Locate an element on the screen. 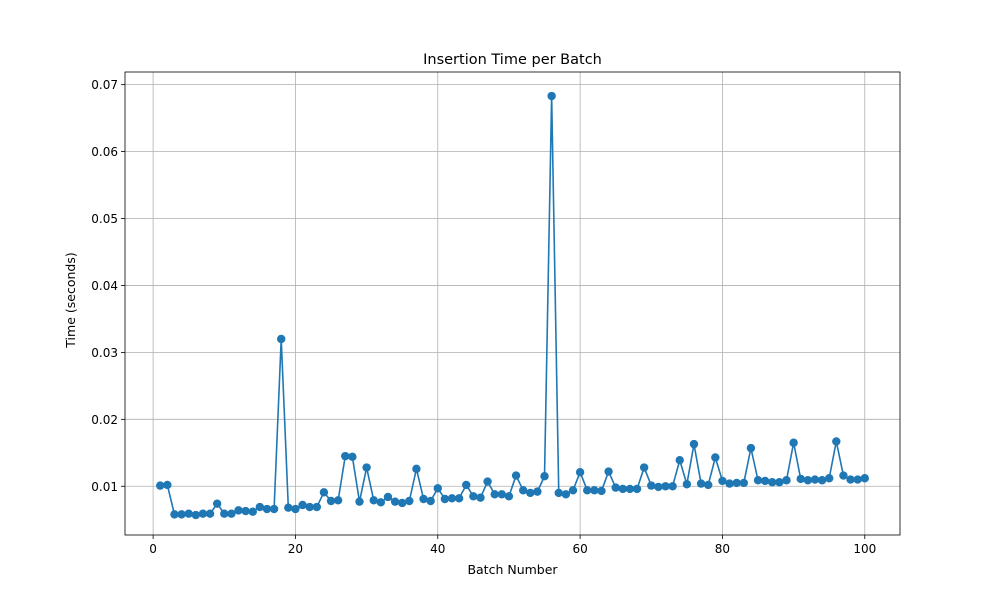 This screenshot has width=1000, height=600. y-tick-label: 0.07 is located at coordinates (104, 85).